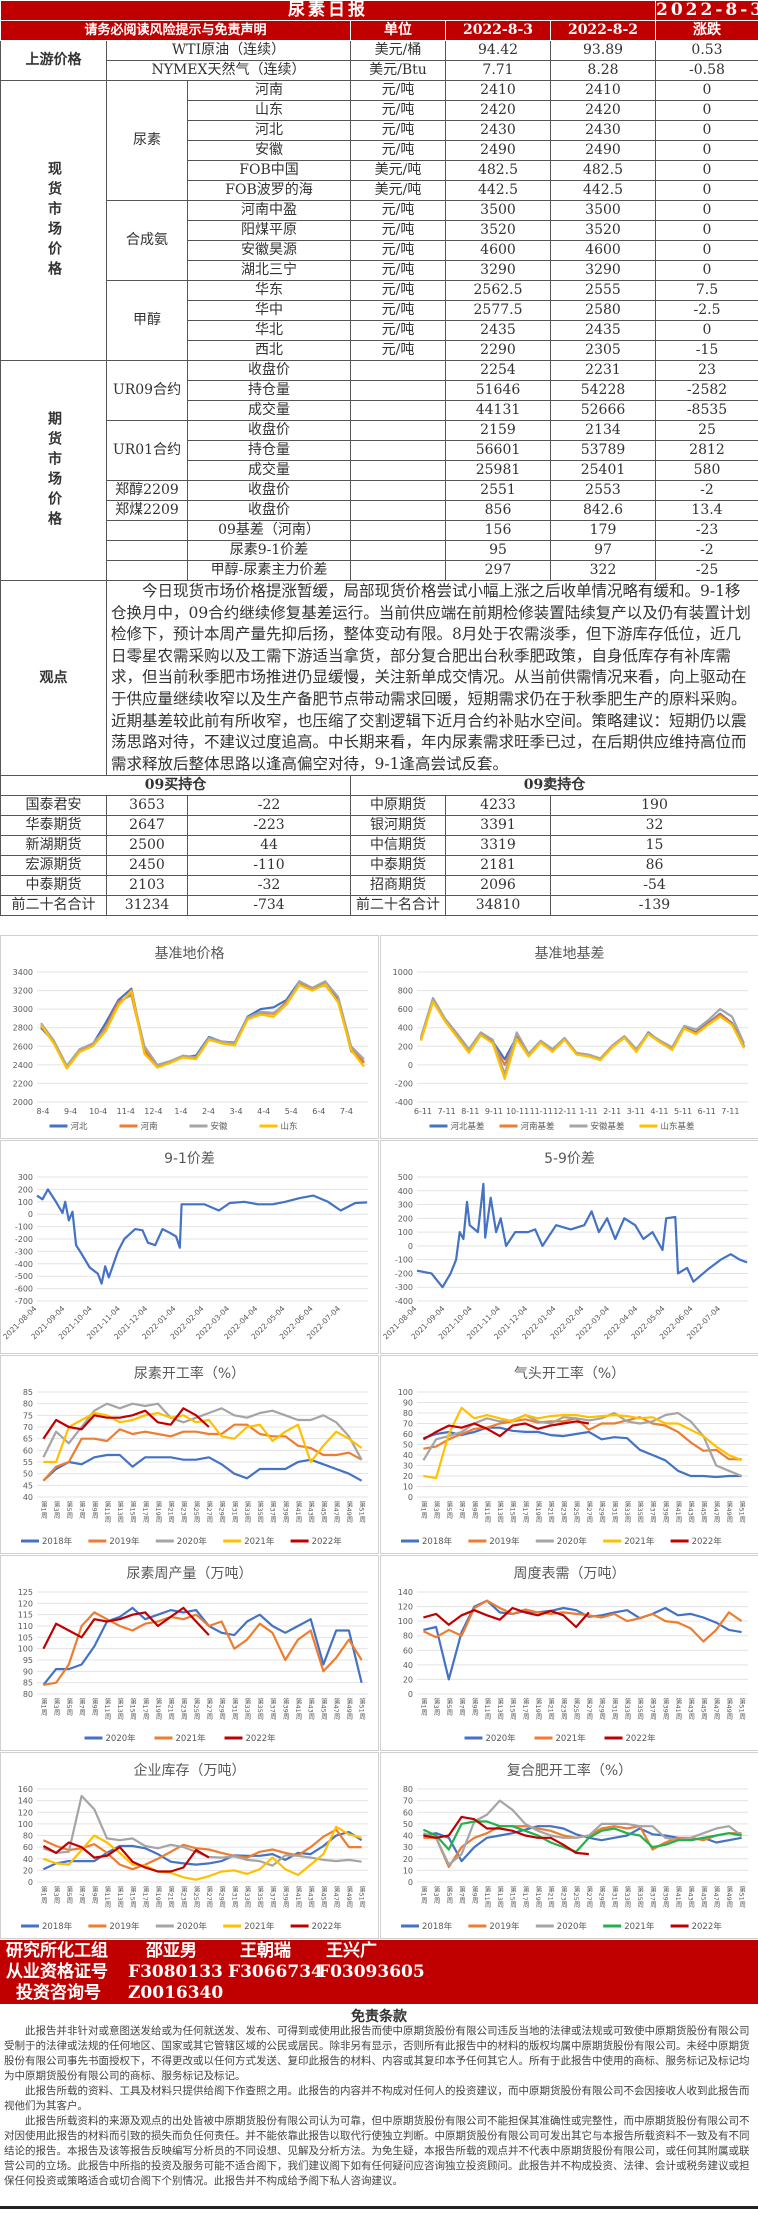 The width and height of the screenshot is (758, 2214). Describe the element at coordinates (176, 1993) in the screenshot. I see `consult-number: Z0016340` at that location.